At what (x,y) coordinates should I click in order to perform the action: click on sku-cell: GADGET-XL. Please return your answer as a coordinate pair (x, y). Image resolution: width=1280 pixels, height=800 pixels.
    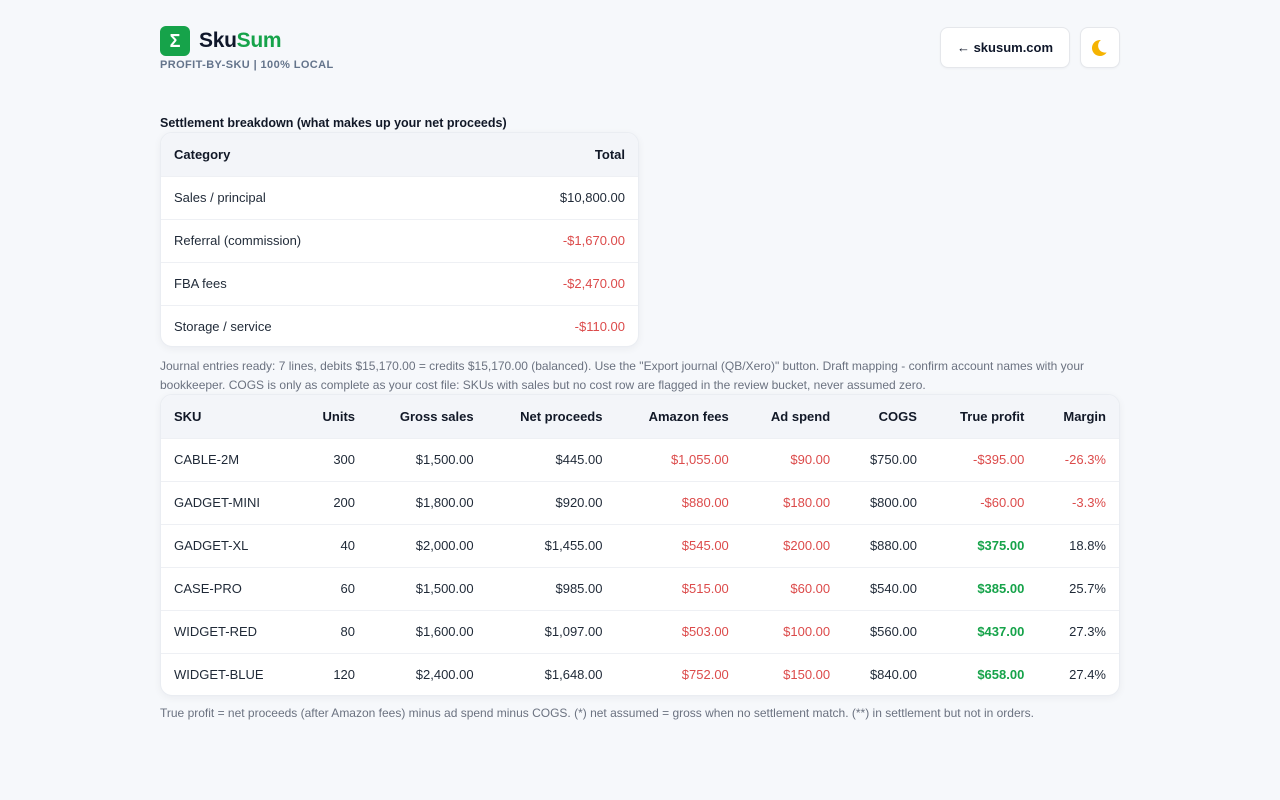
    Looking at the image, I should click on (230, 545).